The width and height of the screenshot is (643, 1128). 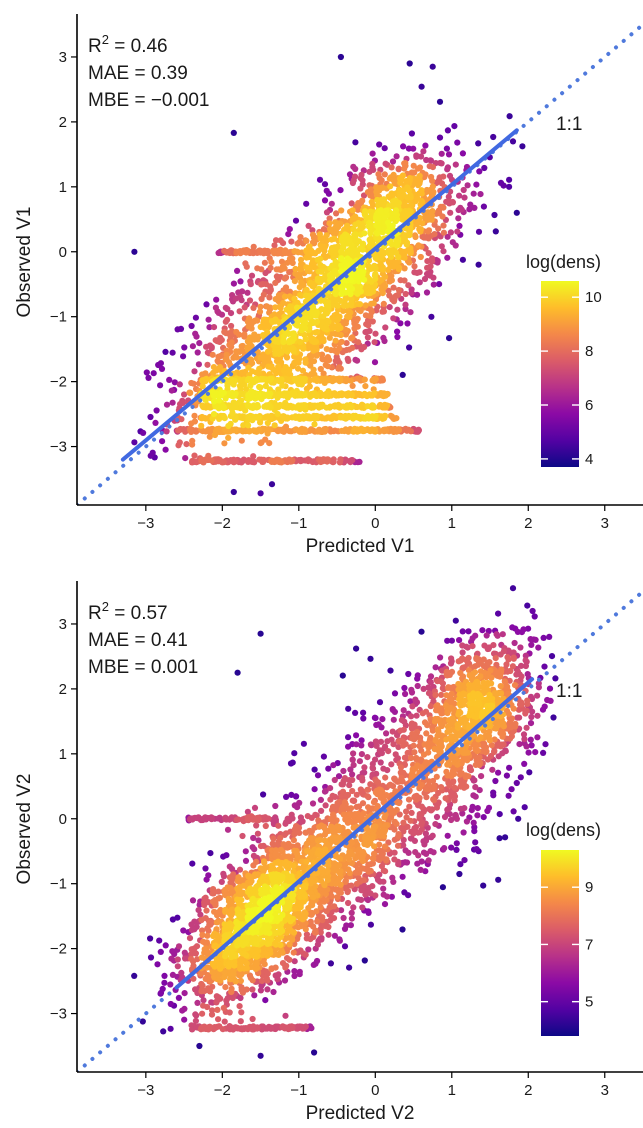 I want to click on y-axis-title: Observed V1, so click(x=24, y=262).